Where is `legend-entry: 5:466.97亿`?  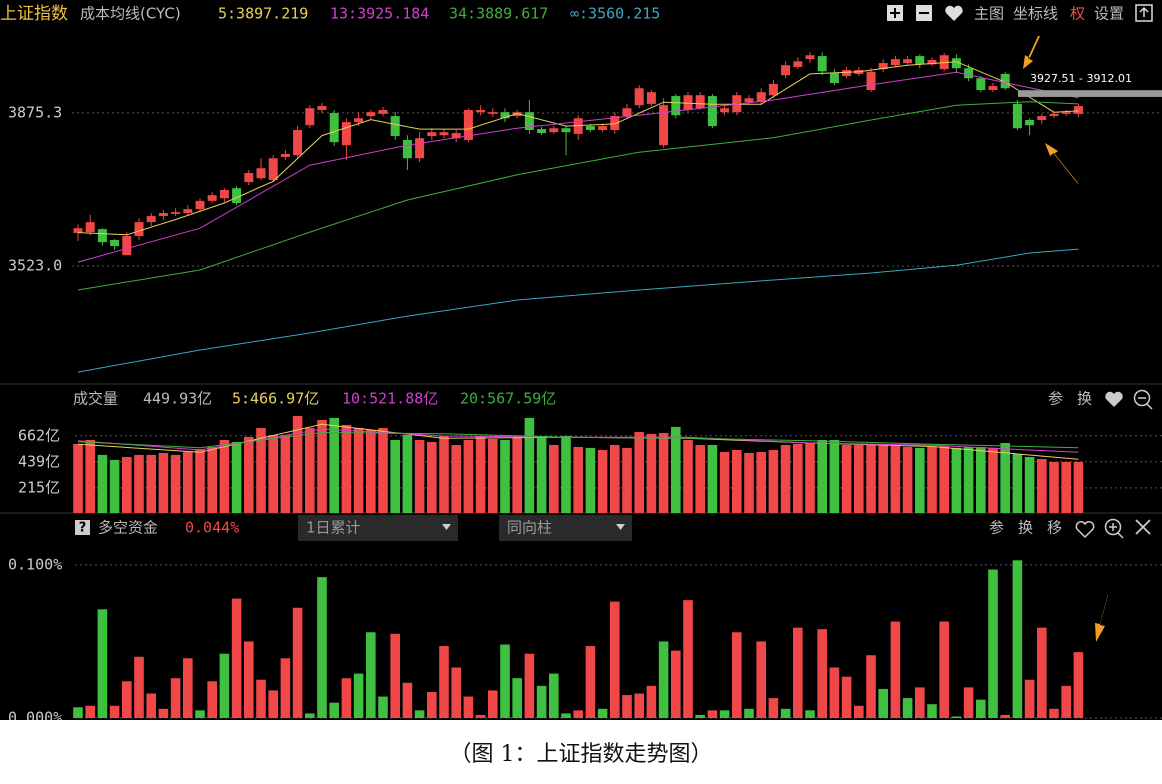 legend-entry: 5:466.97亿 is located at coordinates (275, 399).